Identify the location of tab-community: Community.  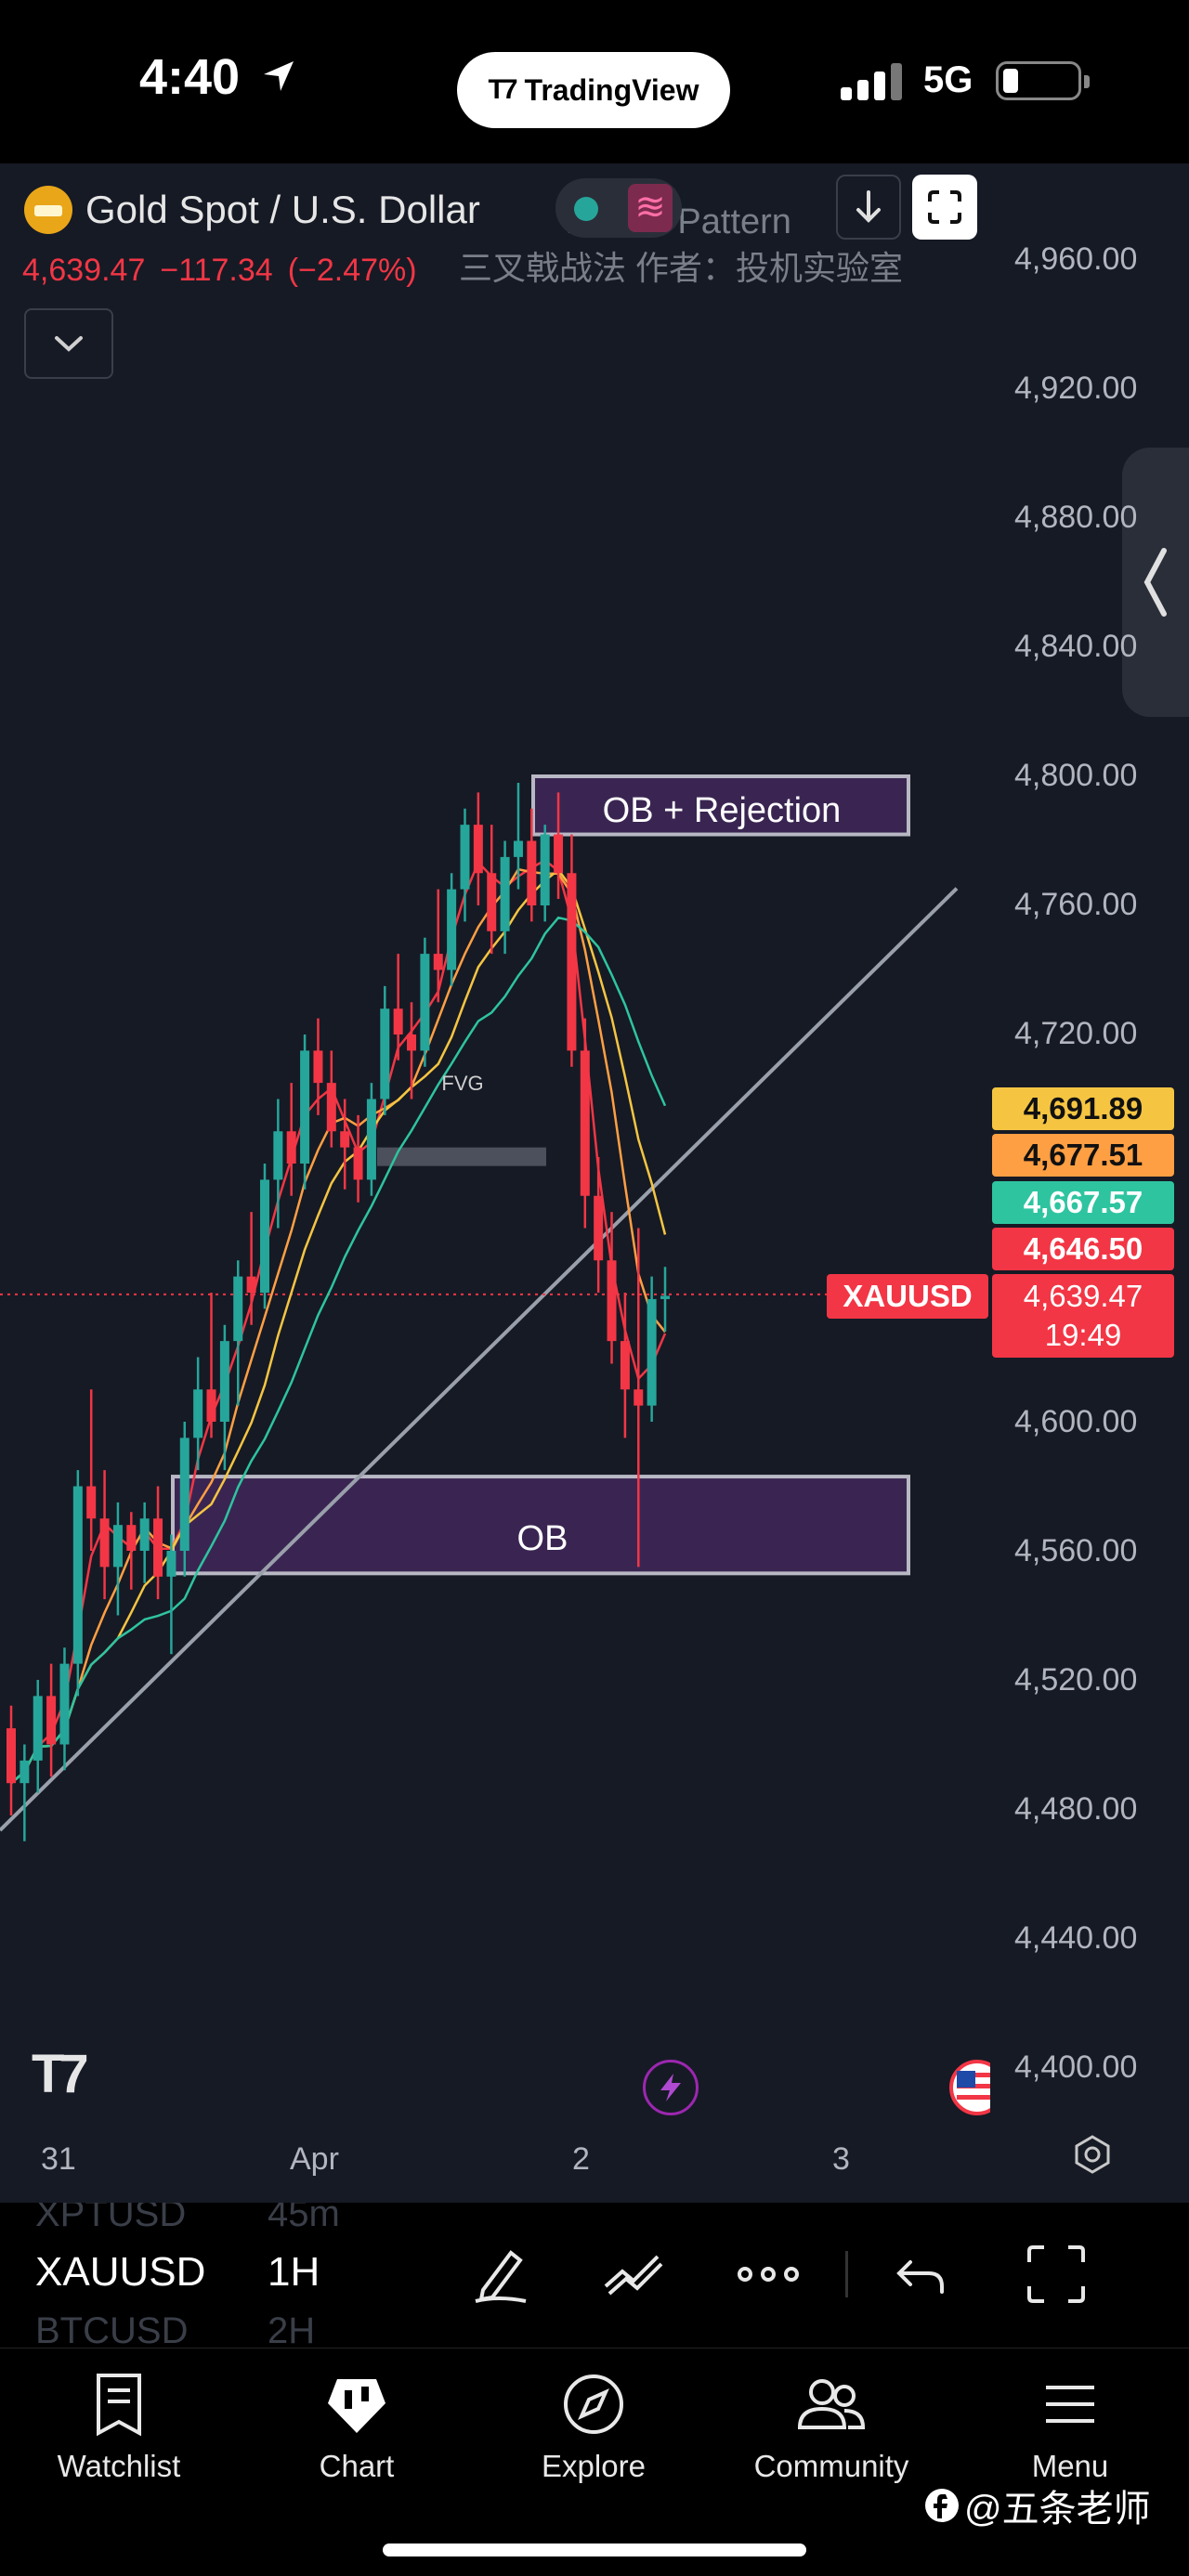
(831, 2425).